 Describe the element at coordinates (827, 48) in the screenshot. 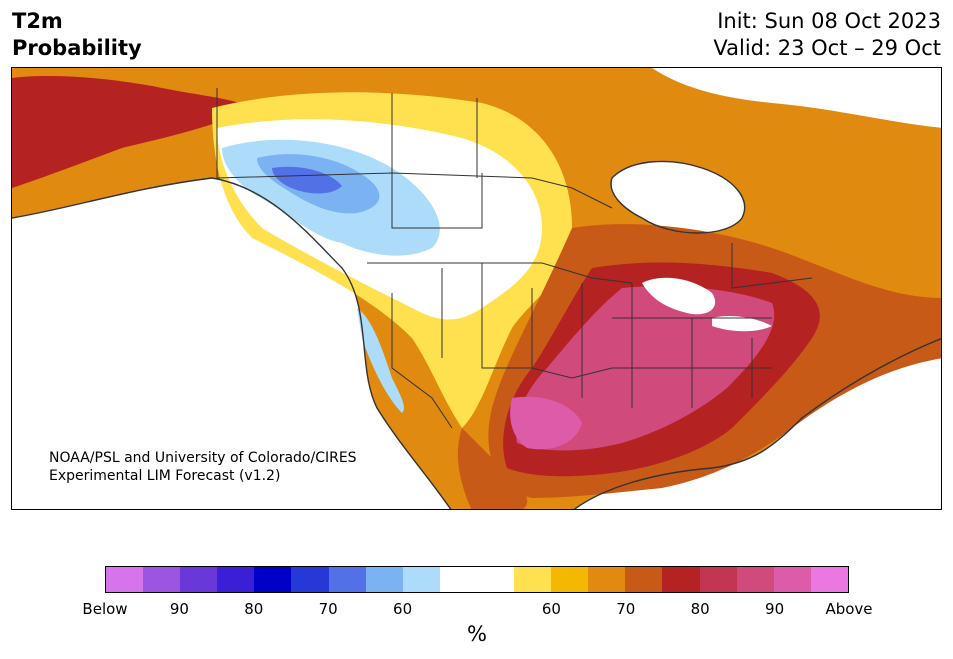

I see `valid-range: Valid: 23 Oct – 29 Oct` at that location.